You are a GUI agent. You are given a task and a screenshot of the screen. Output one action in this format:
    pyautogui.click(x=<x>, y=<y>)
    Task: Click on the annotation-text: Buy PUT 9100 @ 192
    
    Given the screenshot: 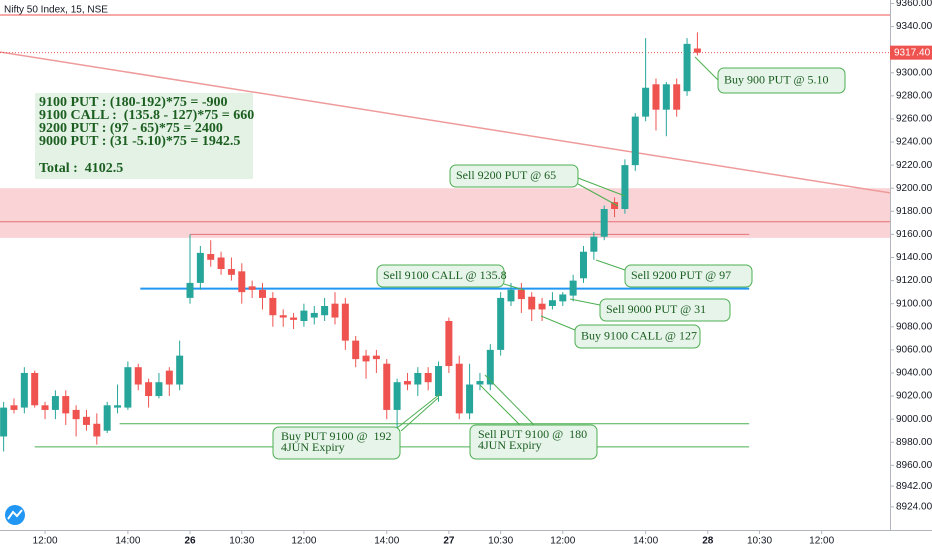 What is the action you would take?
    pyautogui.click(x=336, y=436)
    